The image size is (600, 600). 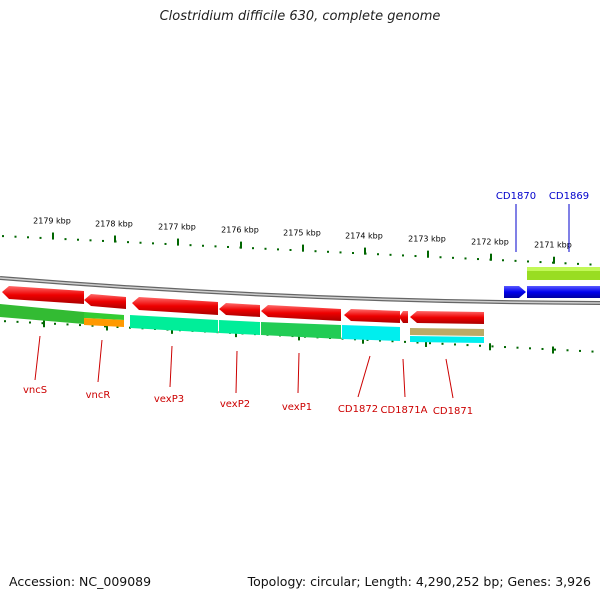 What do you see at coordinates (169, 399) in the screenshot?
I see `gene-label-vexP3: vexP3` at bounding box center [169, 399].